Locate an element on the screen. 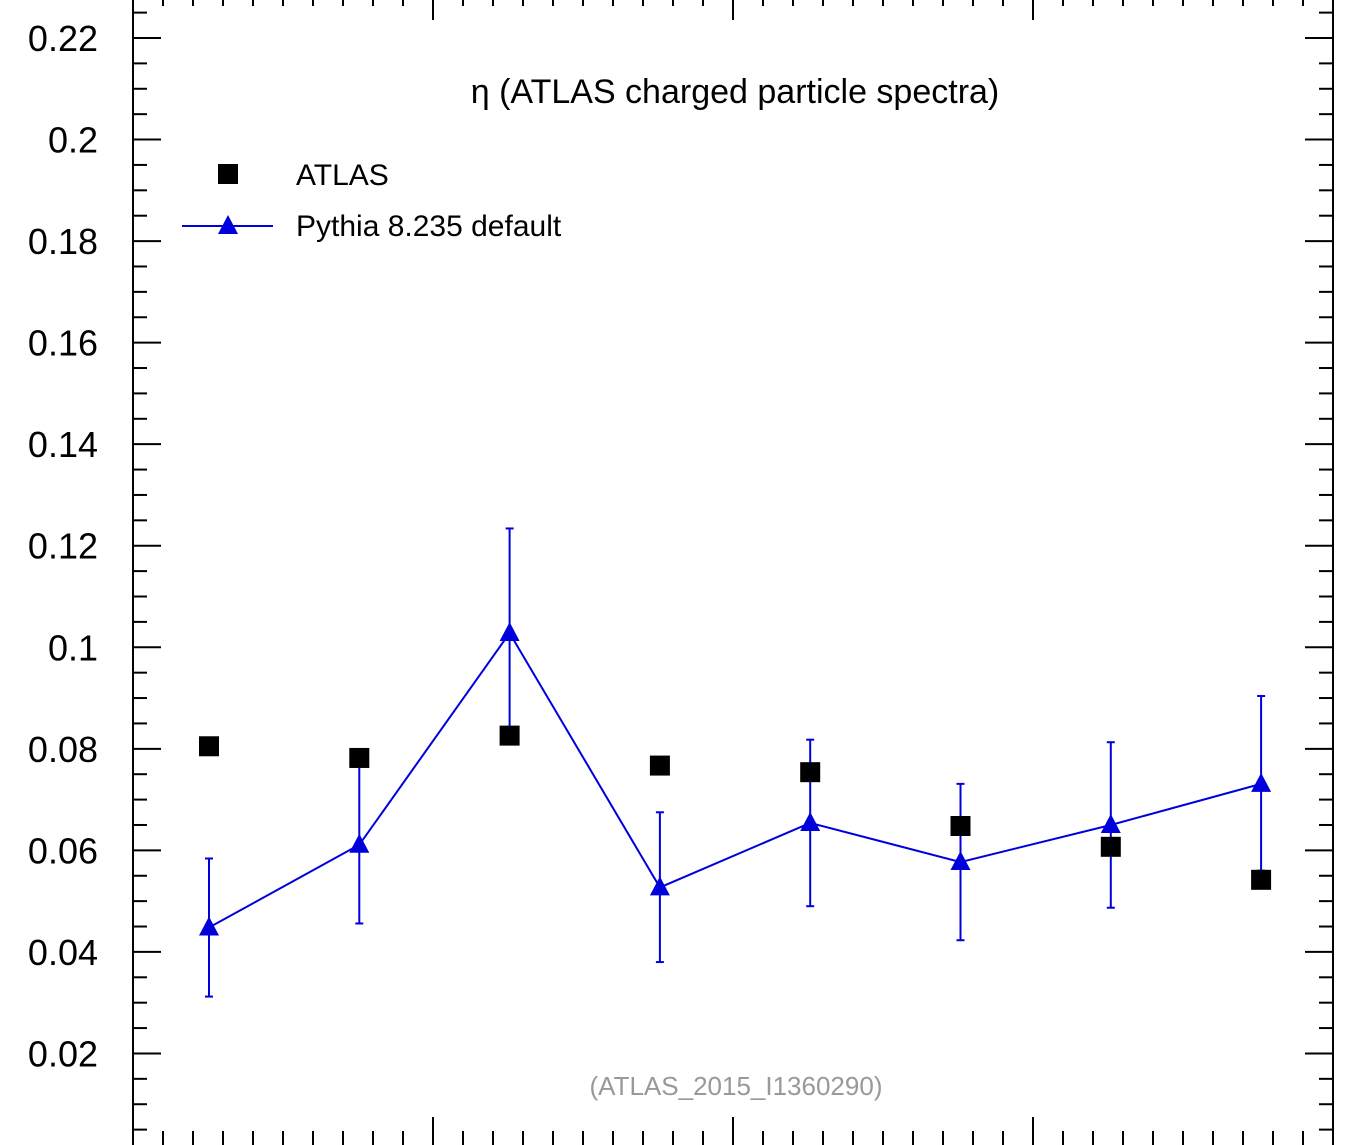 Image resolution: width=1370 pixels, height=1145 pixels. y-tick-label: 0.06 is located at coordinates (63, 850).